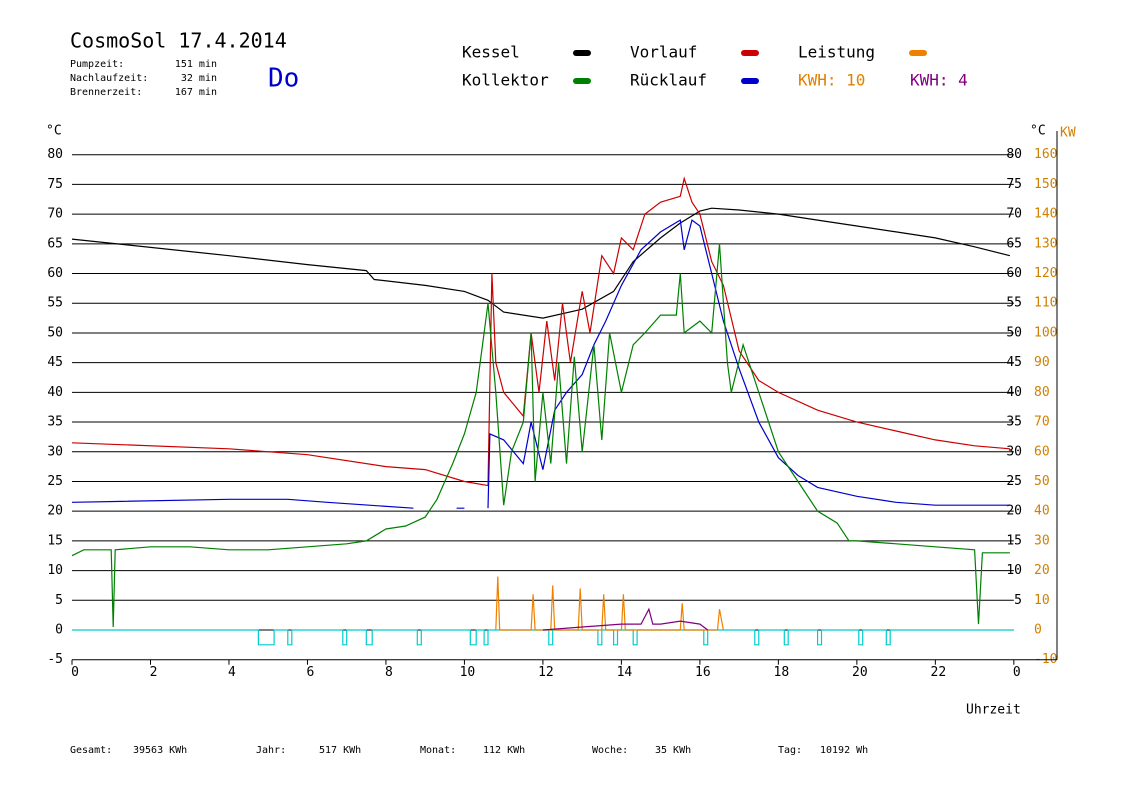 The width and height of the screenshot is (1148, 812). What do you see at coordinates (311, 672) in the screenshot?
I see `x-tick-label: 6` at bounding box center [311, 672].